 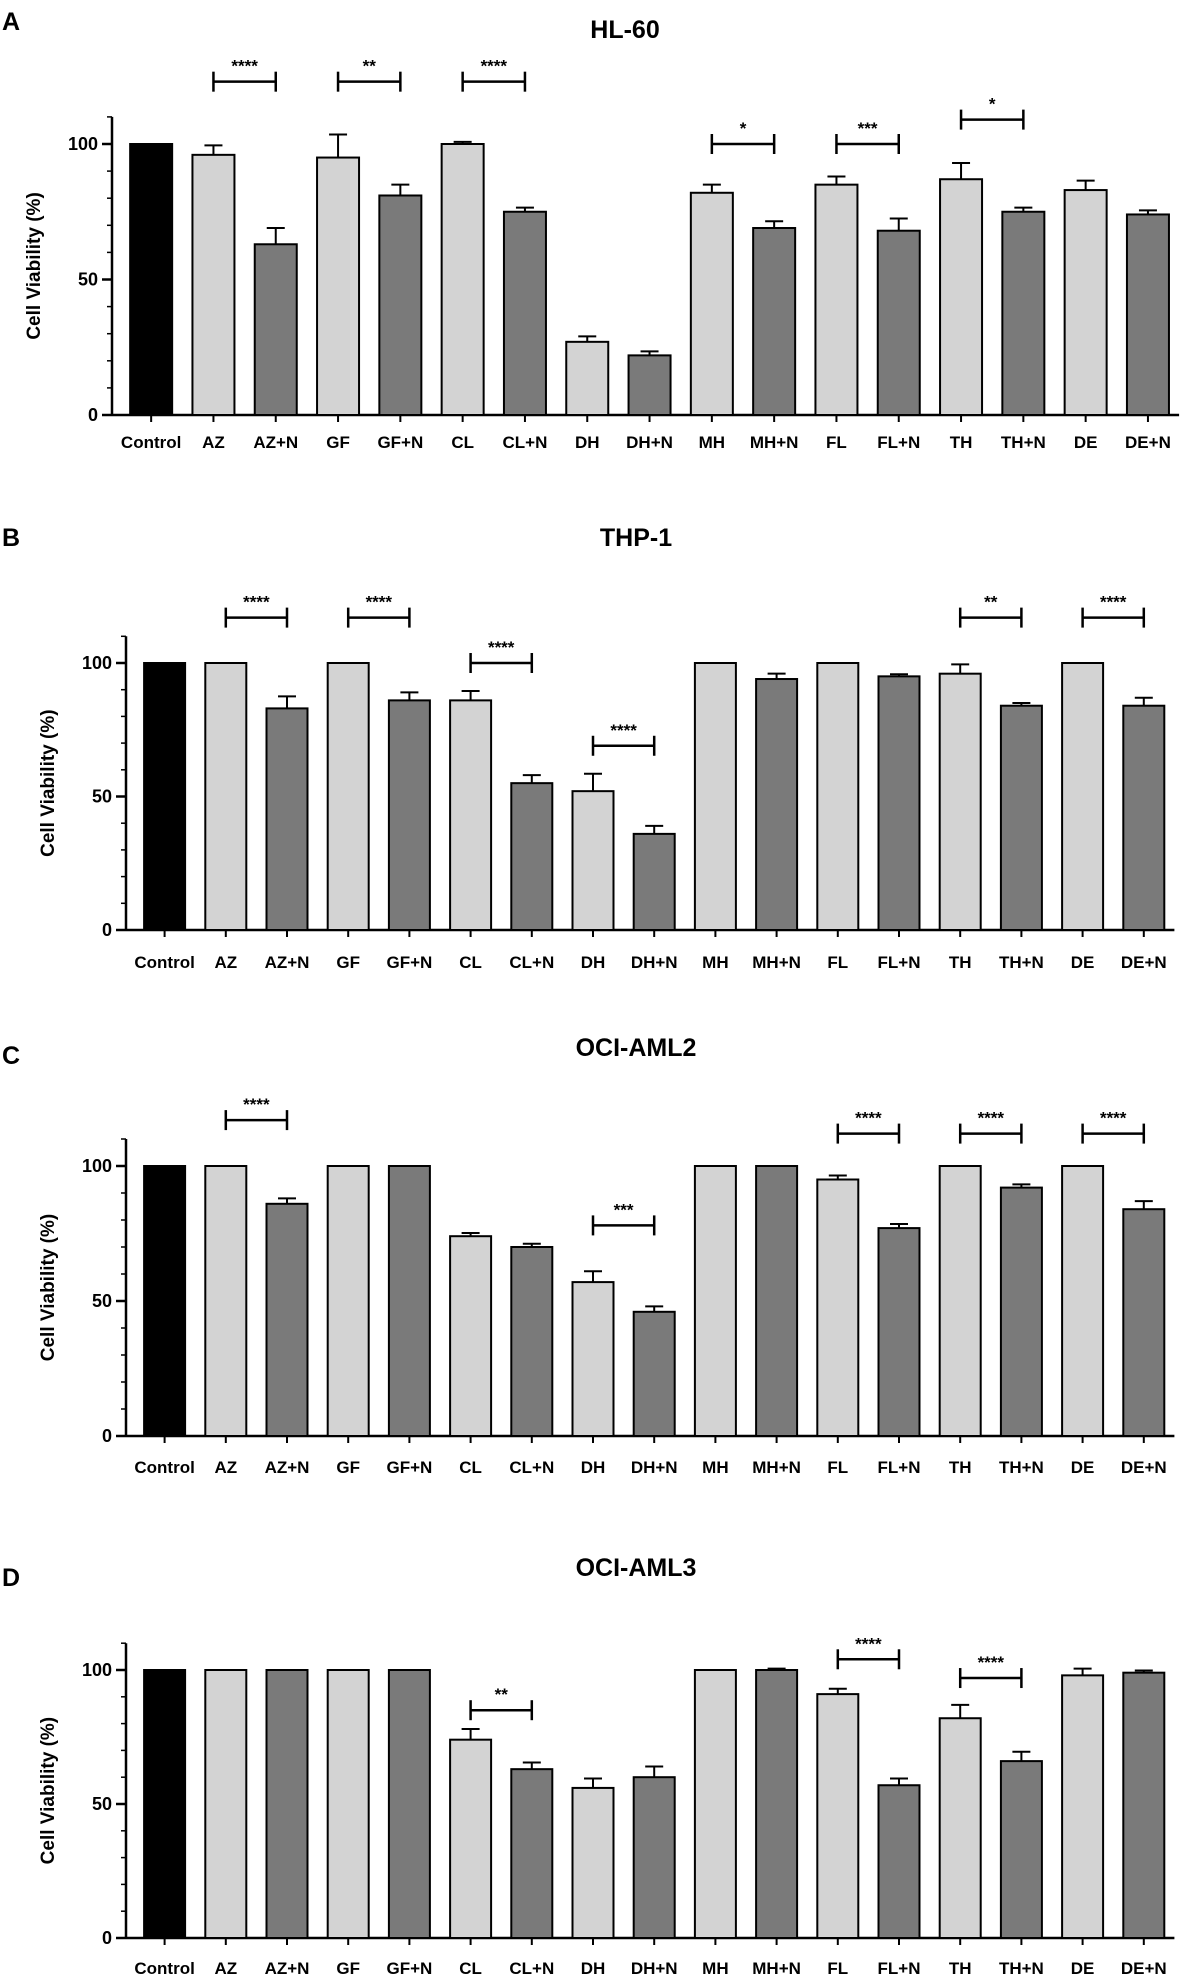 I want to click on chart-title: OCI-AML3, so click(x=636, y=1568).